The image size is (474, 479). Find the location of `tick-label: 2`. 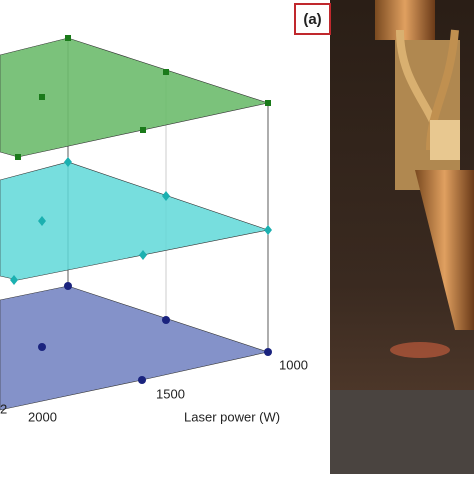

tick-label: 2 is located at coordinates (3, 408).